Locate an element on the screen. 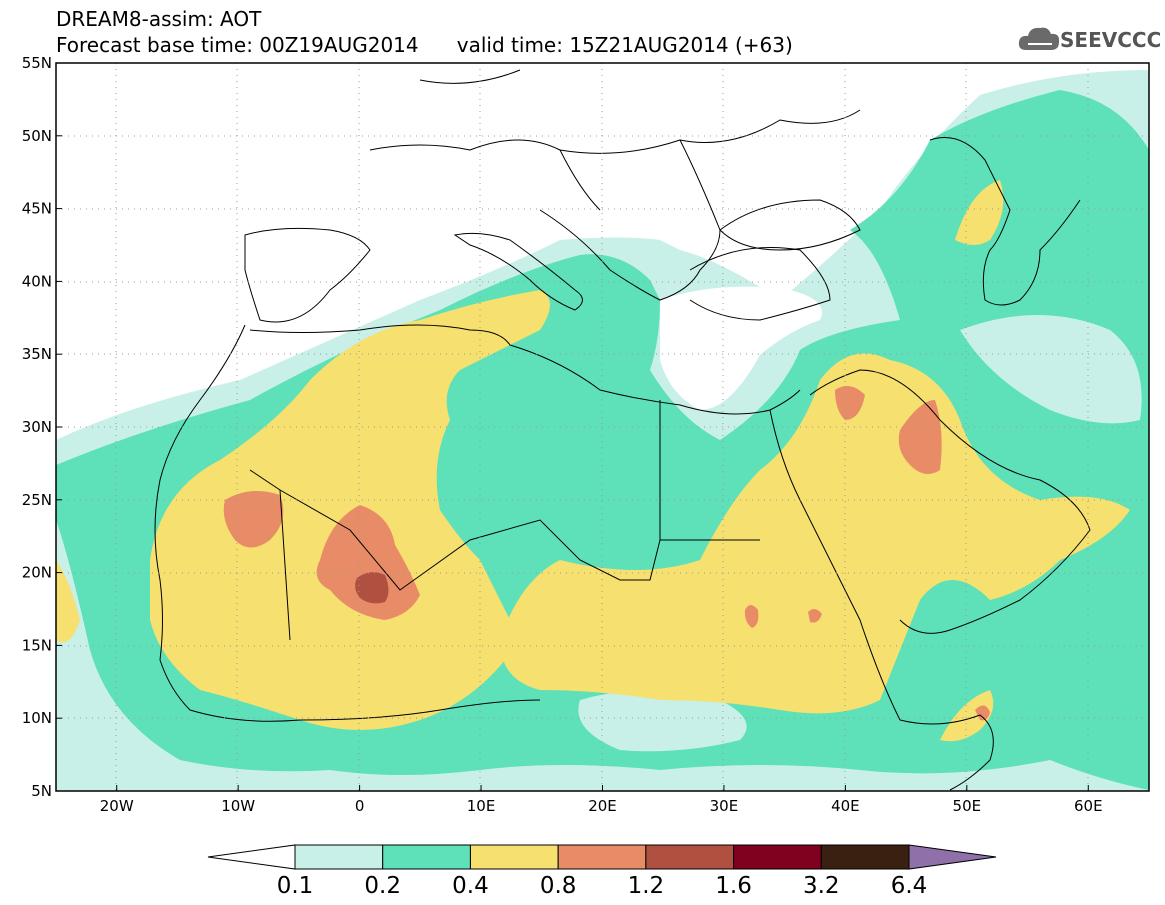  lon-tick-label: 50E is located at coordinates (967, 806).